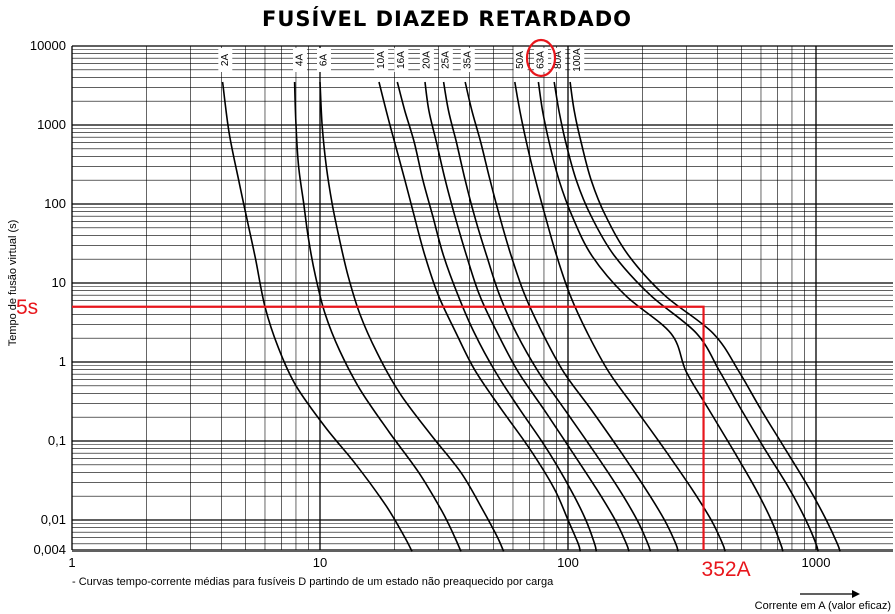  I want to click on curve-4A, so click(377, 316).